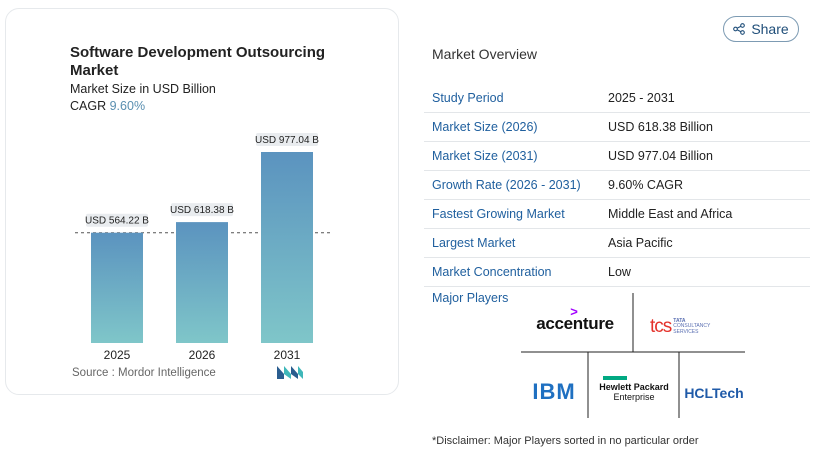  I want to click on overview-row: Largest Market Asia Pacific, so click(617, 243).